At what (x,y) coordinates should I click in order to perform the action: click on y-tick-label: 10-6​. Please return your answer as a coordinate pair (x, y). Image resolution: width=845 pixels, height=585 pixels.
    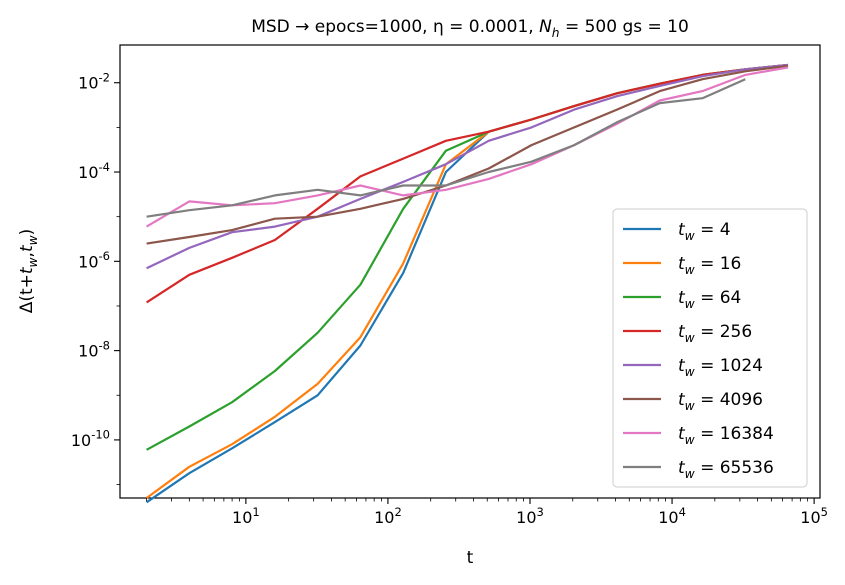
    Looking at the image, I should click on (94, 260).